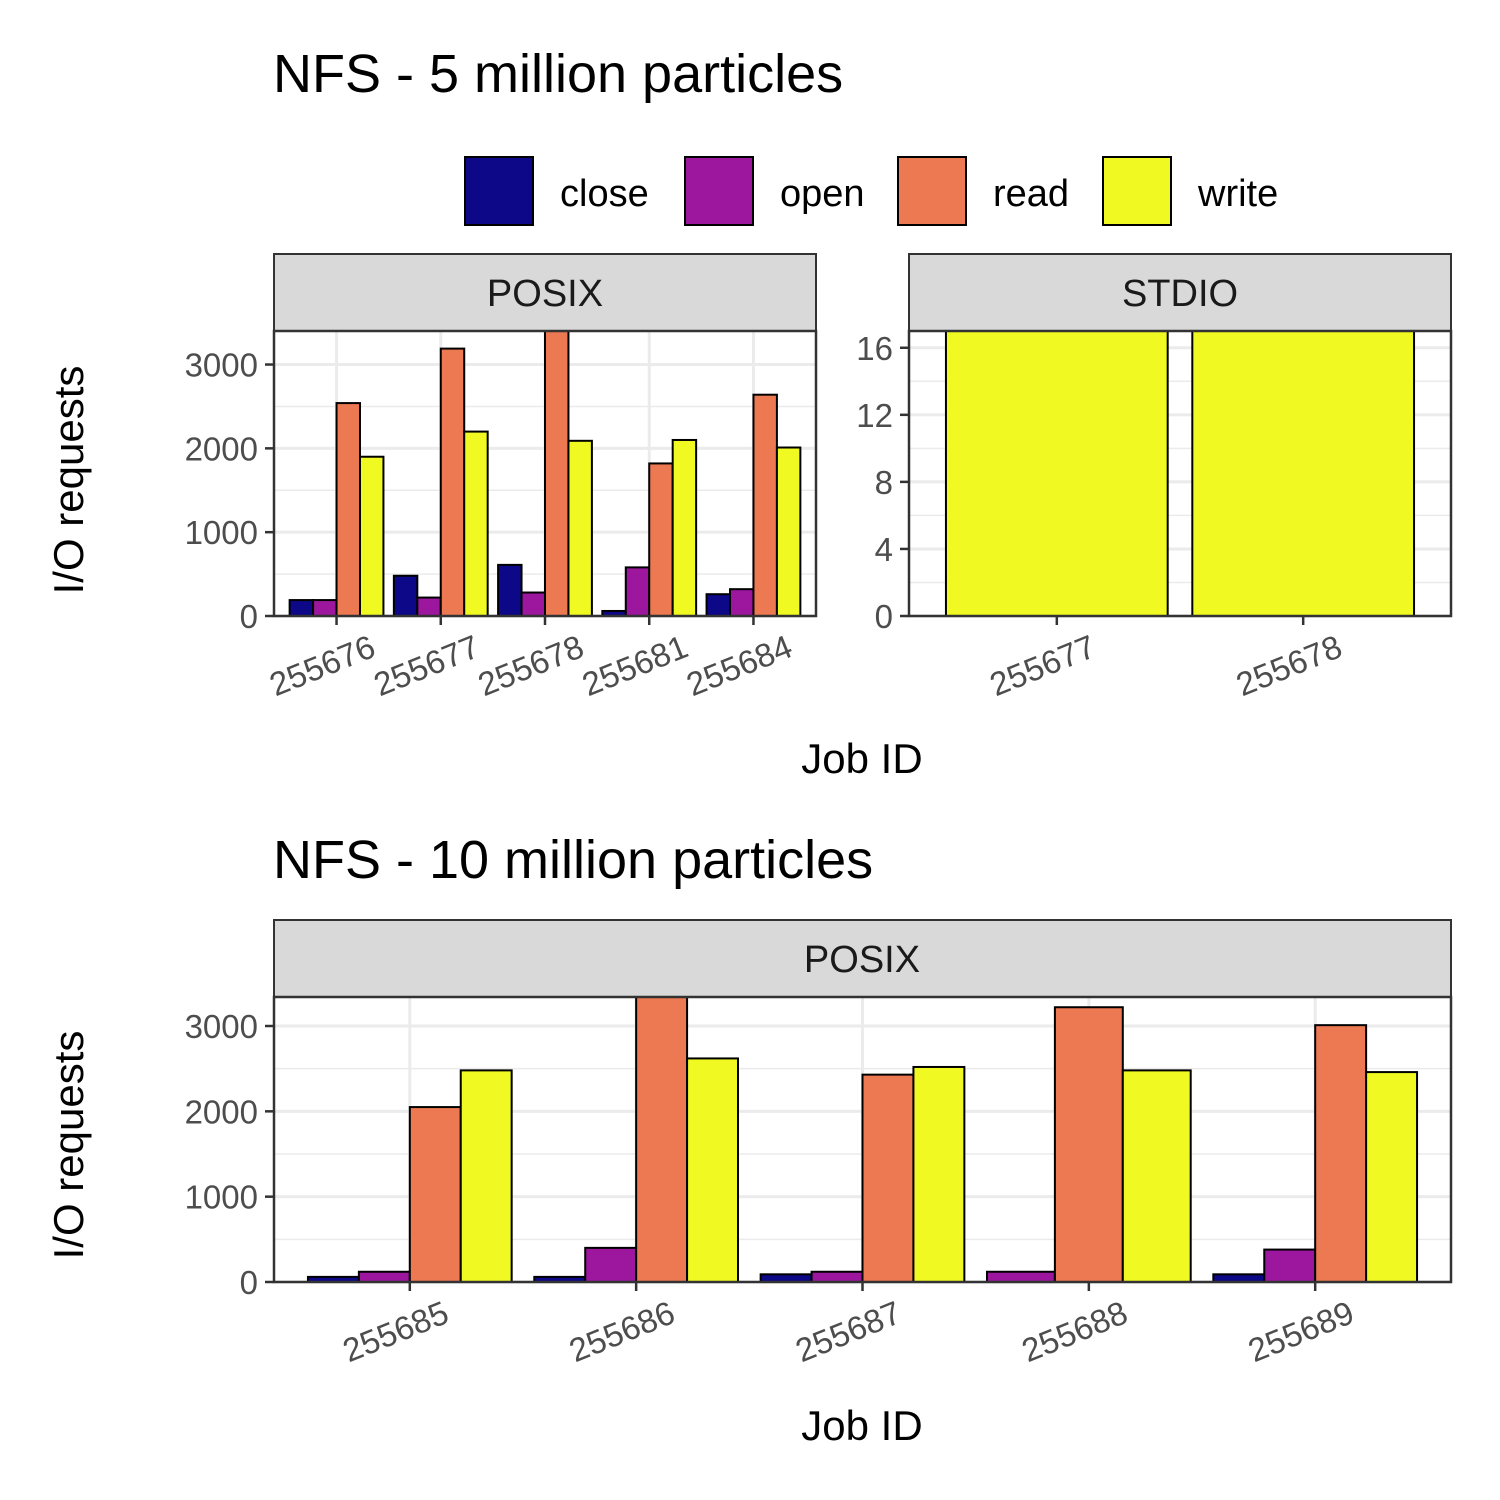 This screenshot has width=1500, height=1500. What do you see at coordinates (1237, 194) in the screenshot?
I see `legend-label-write: write` at bounding box center [1237, 194].